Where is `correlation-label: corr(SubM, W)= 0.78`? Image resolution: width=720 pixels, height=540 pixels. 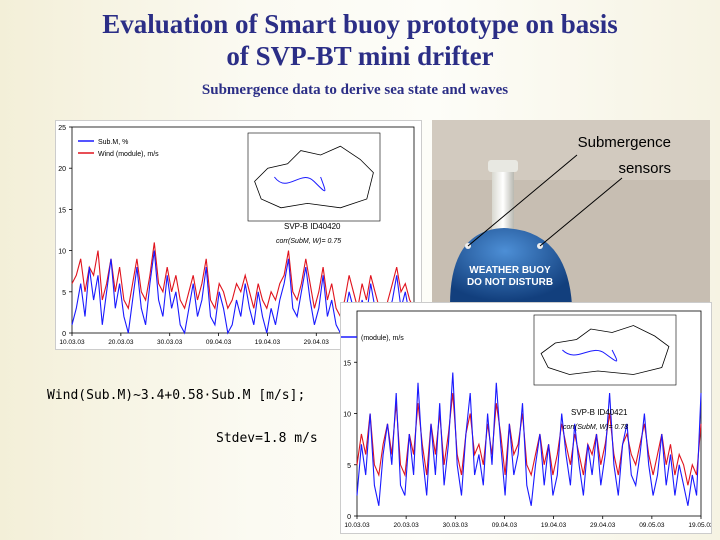 correlation-label: corr(SubM, W)= 0.78 is located at coordinates (595, 427).